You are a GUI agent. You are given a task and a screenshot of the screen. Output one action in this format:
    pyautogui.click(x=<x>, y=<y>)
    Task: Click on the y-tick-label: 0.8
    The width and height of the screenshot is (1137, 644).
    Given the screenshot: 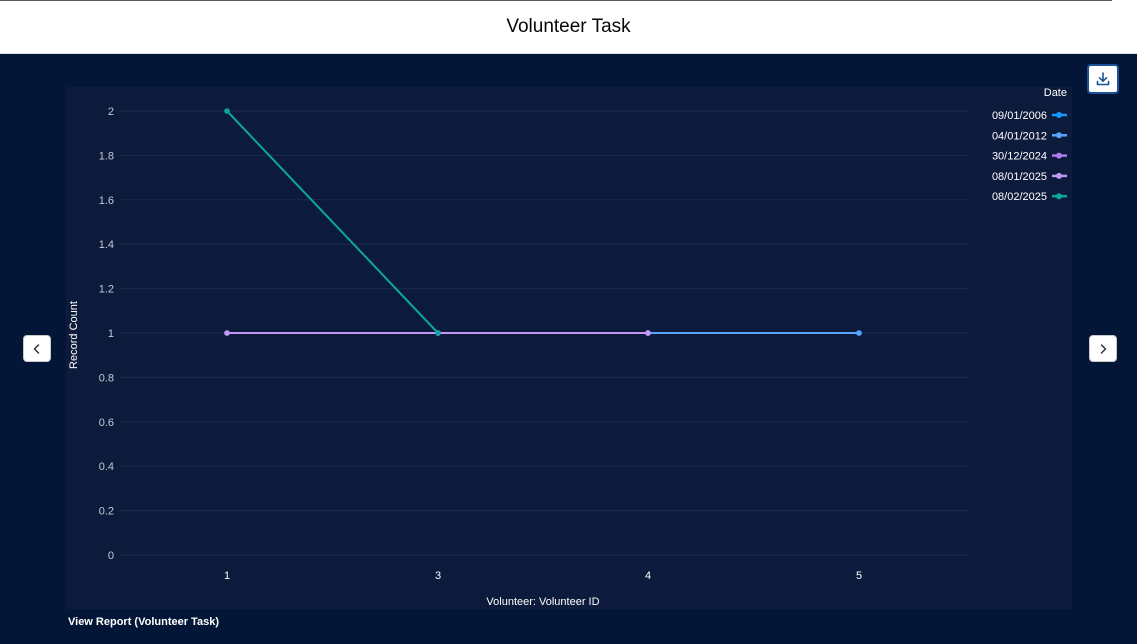 What is the action you would take?
    pyautogui.click(x=106, y=378)
    